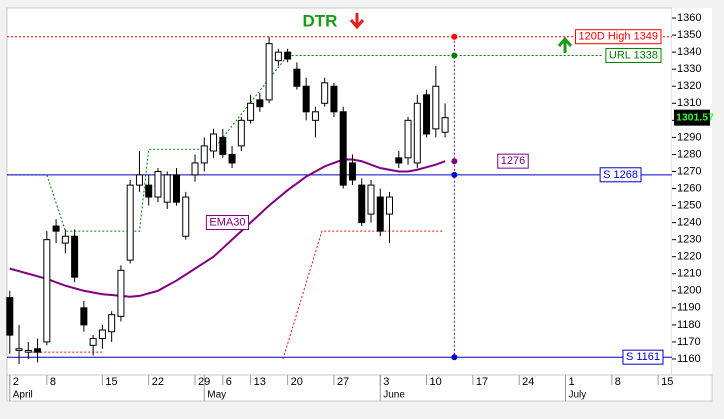 This screenshot has width=724, height=419. I want to click on ema-label: EMA30, so click(227, 223).